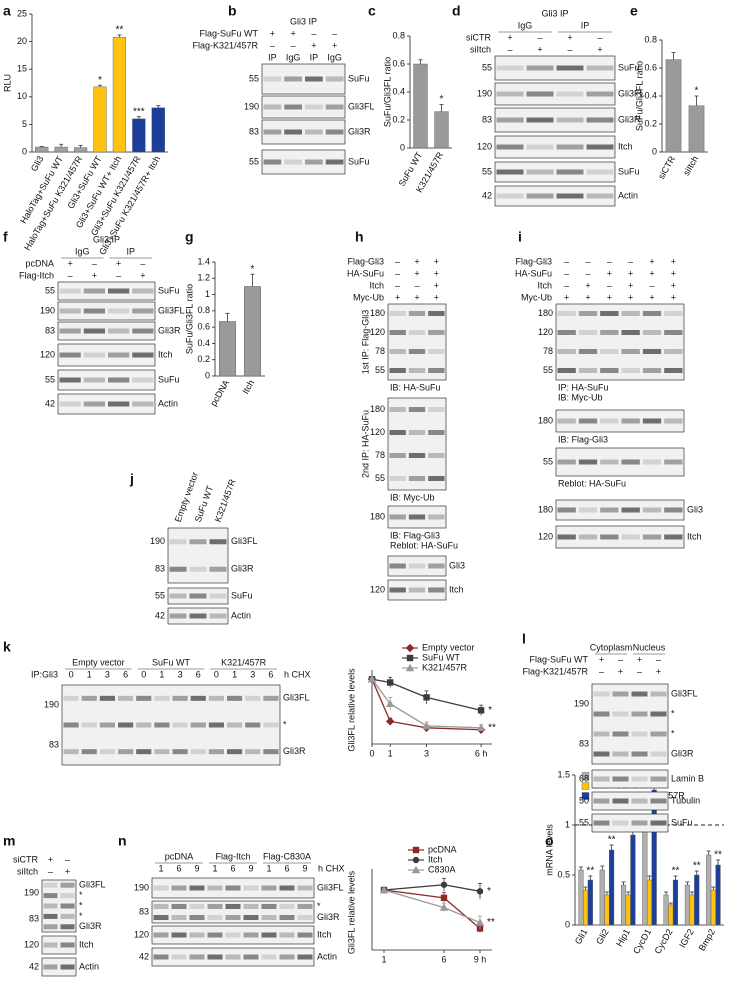  What do you see at coordinates (398, 119) in the screenshot?
I see `y-tick-label: 0.2` at bounding box center [398, 119].